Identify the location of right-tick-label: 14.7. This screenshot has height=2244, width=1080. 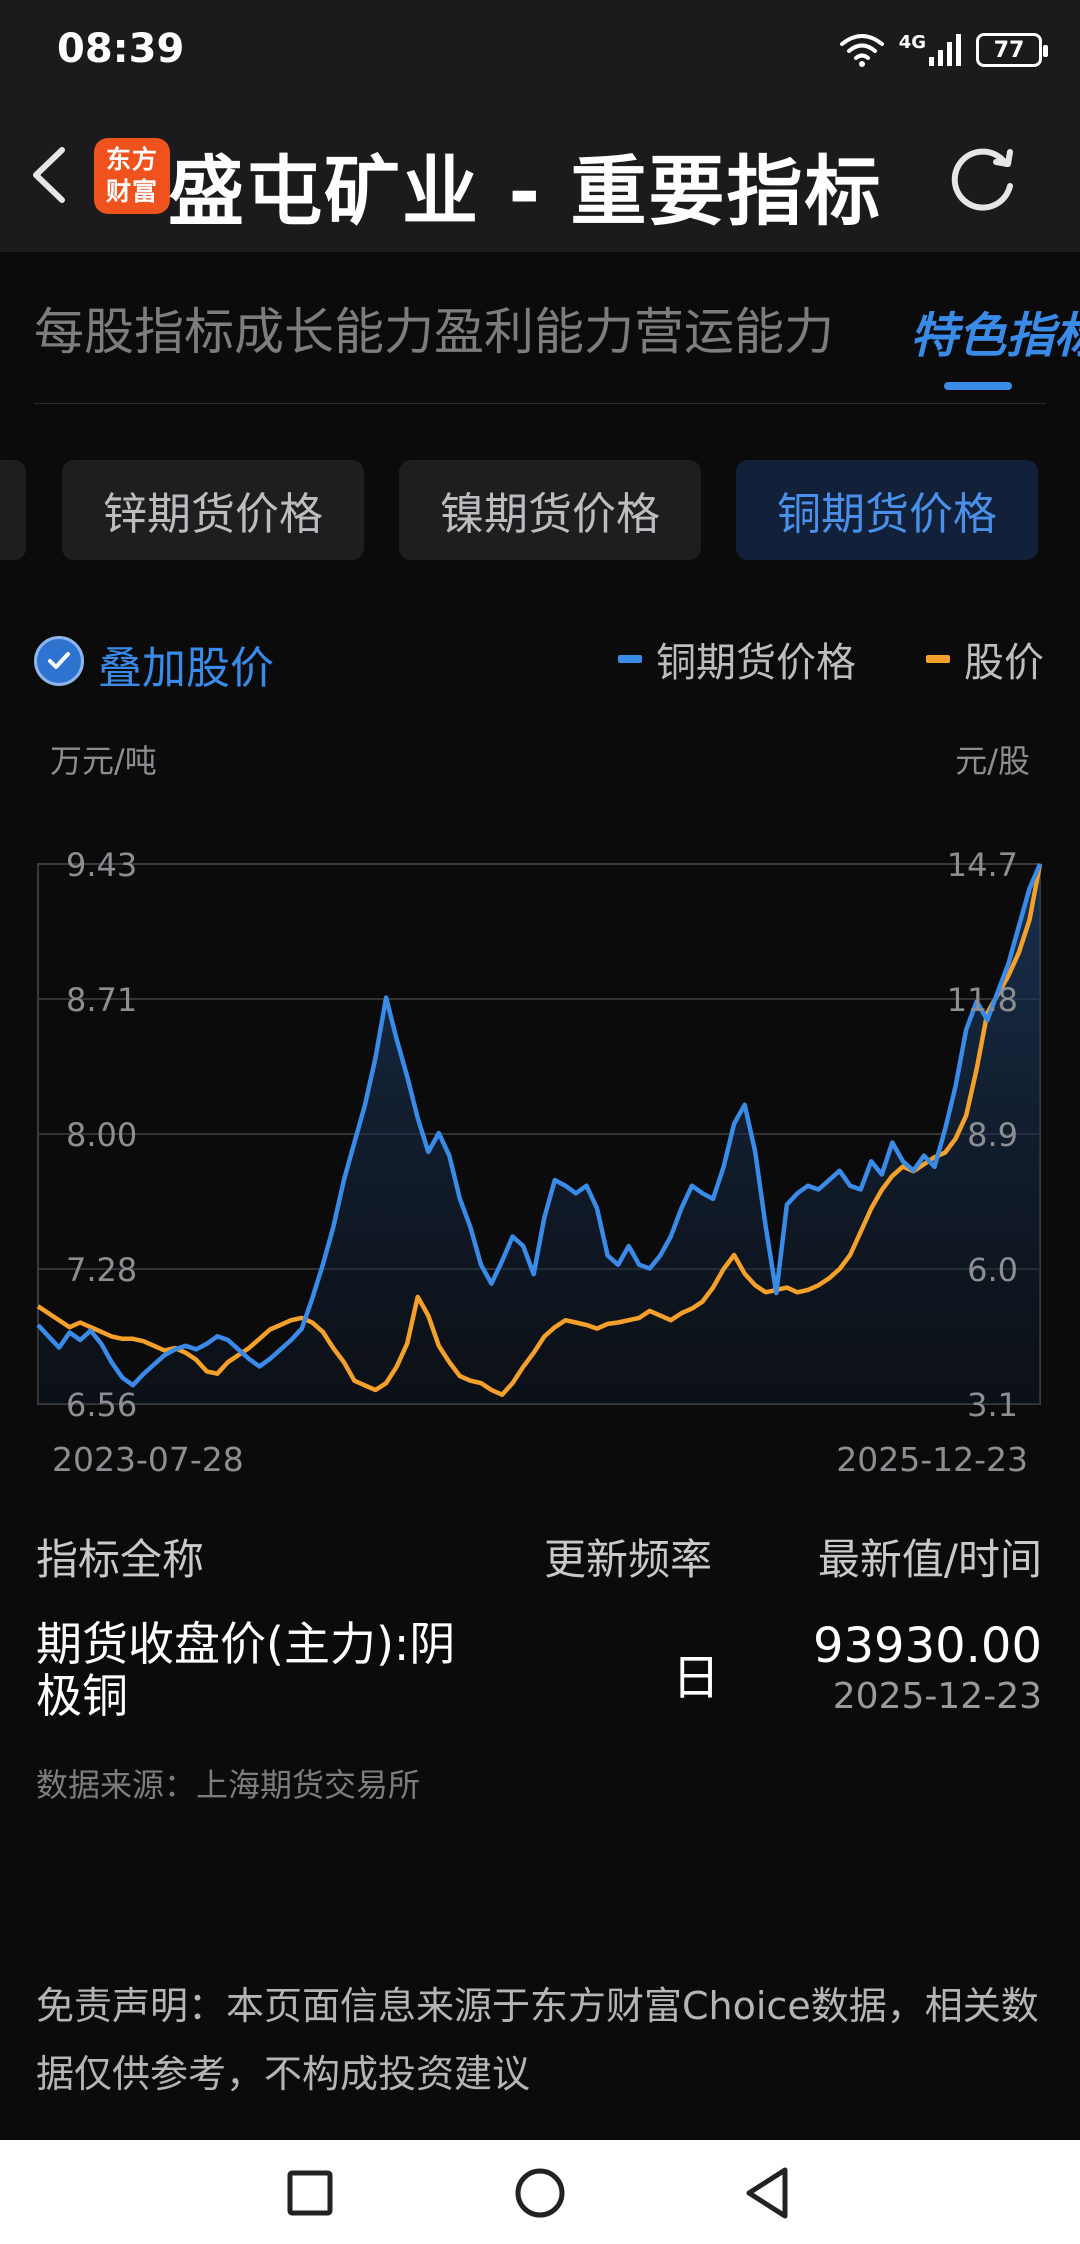
(982, 865).